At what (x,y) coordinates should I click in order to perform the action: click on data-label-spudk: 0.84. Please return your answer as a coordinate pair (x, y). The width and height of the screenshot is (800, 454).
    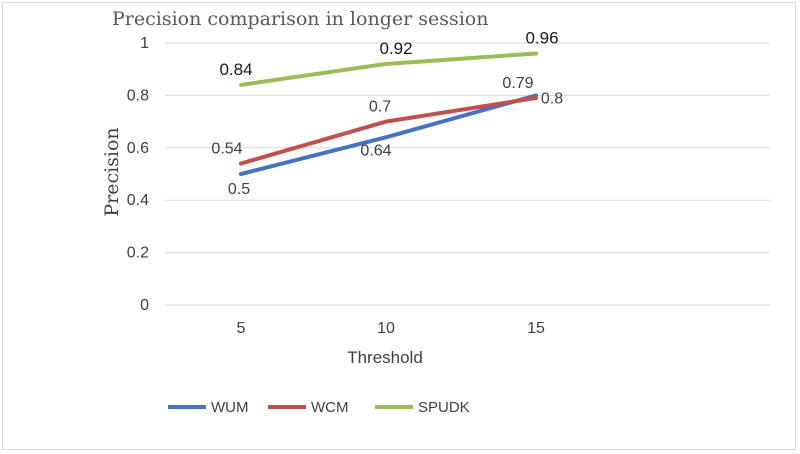
    Looking at the image, I should click on (235, 69).